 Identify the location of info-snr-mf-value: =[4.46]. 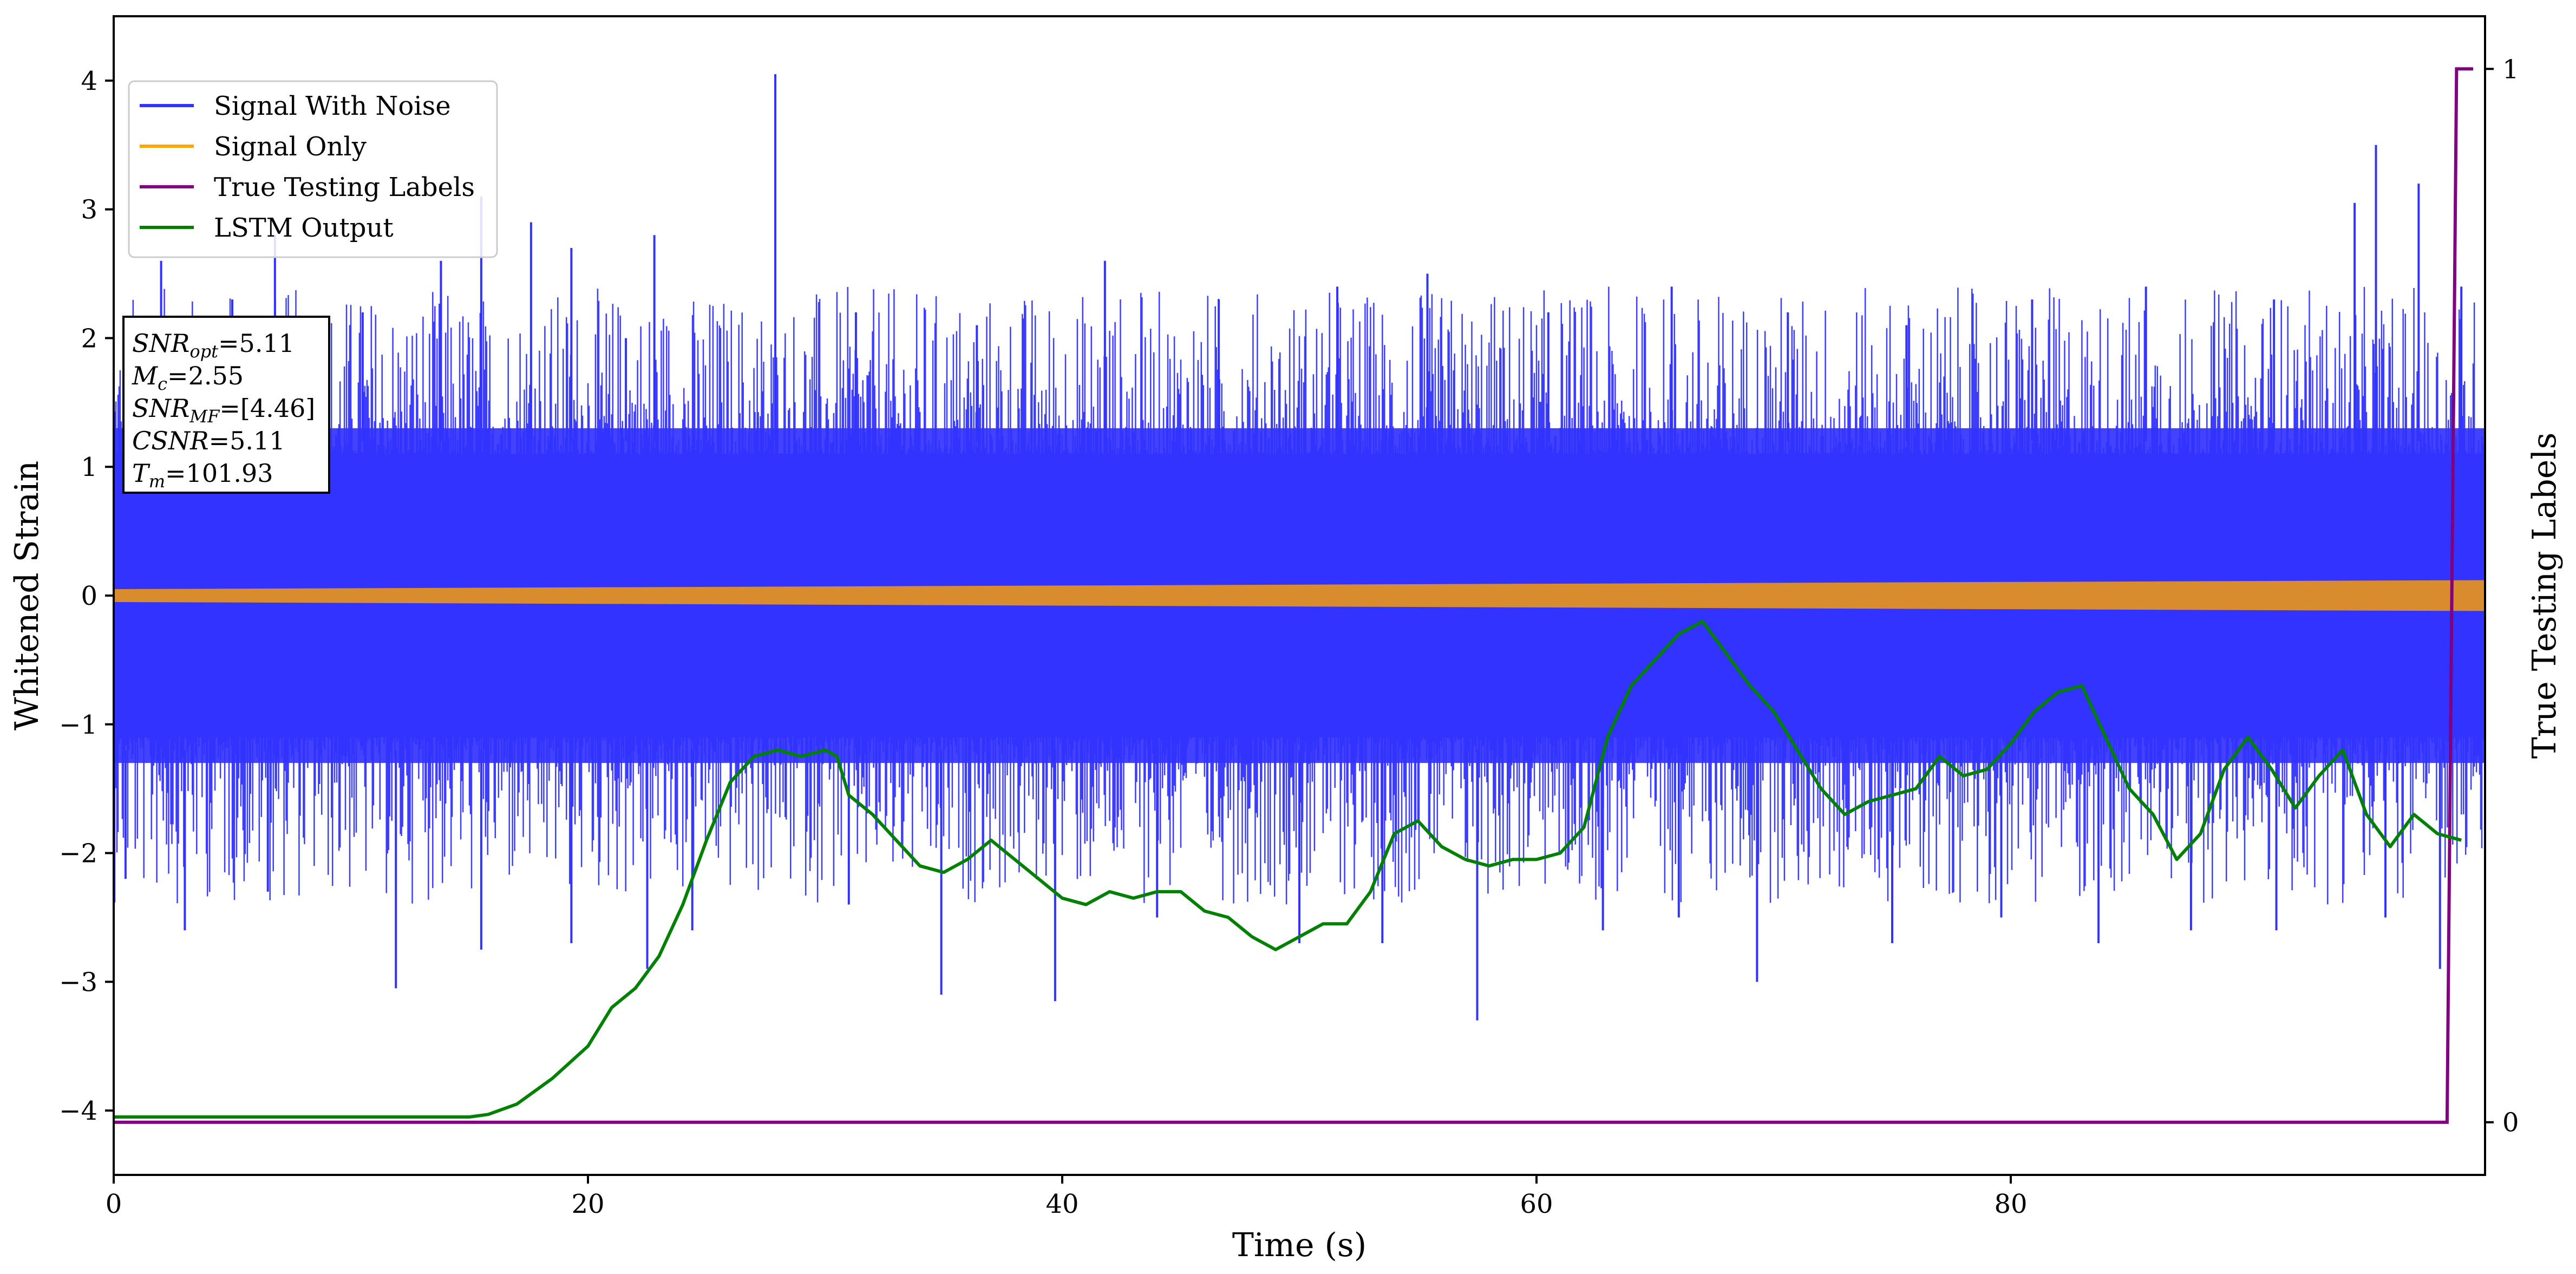
(267, 408).